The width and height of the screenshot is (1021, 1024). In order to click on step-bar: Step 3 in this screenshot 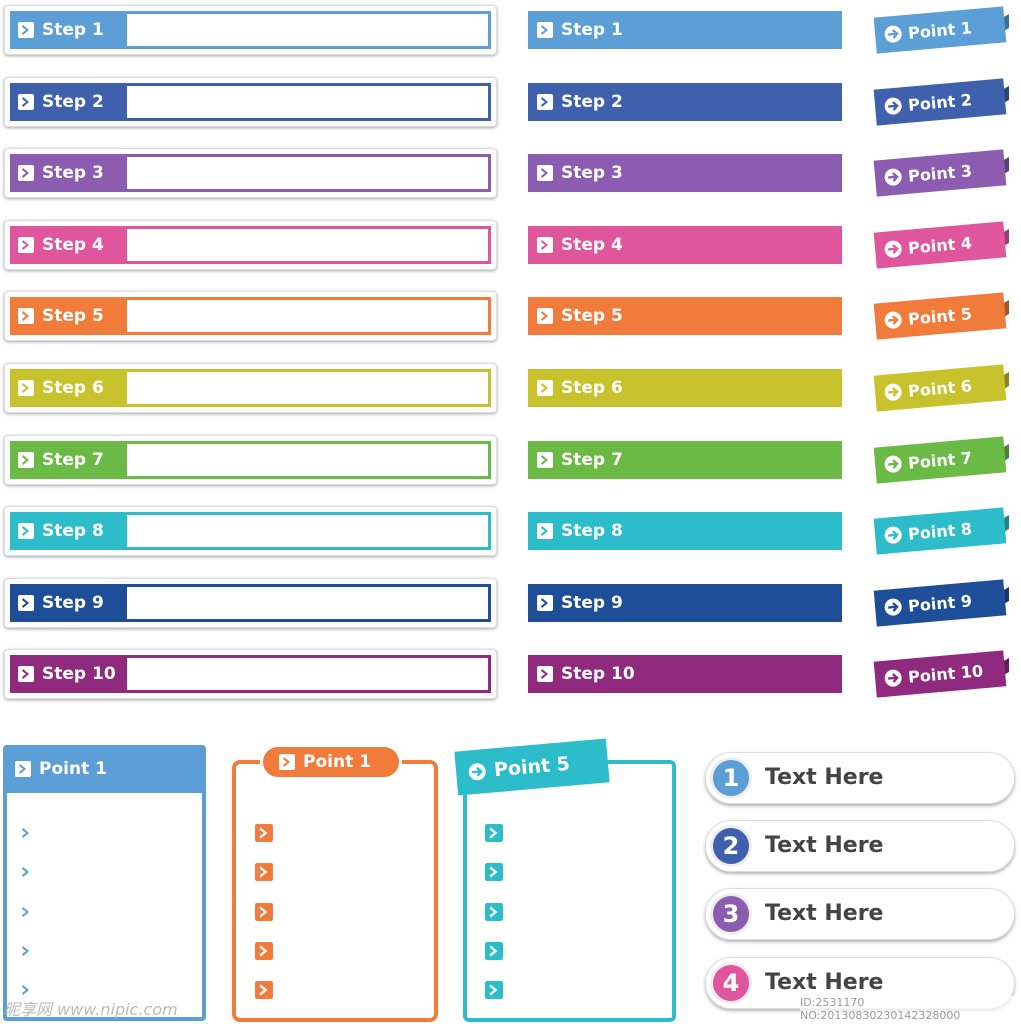, I will do `click(685, 173)`.